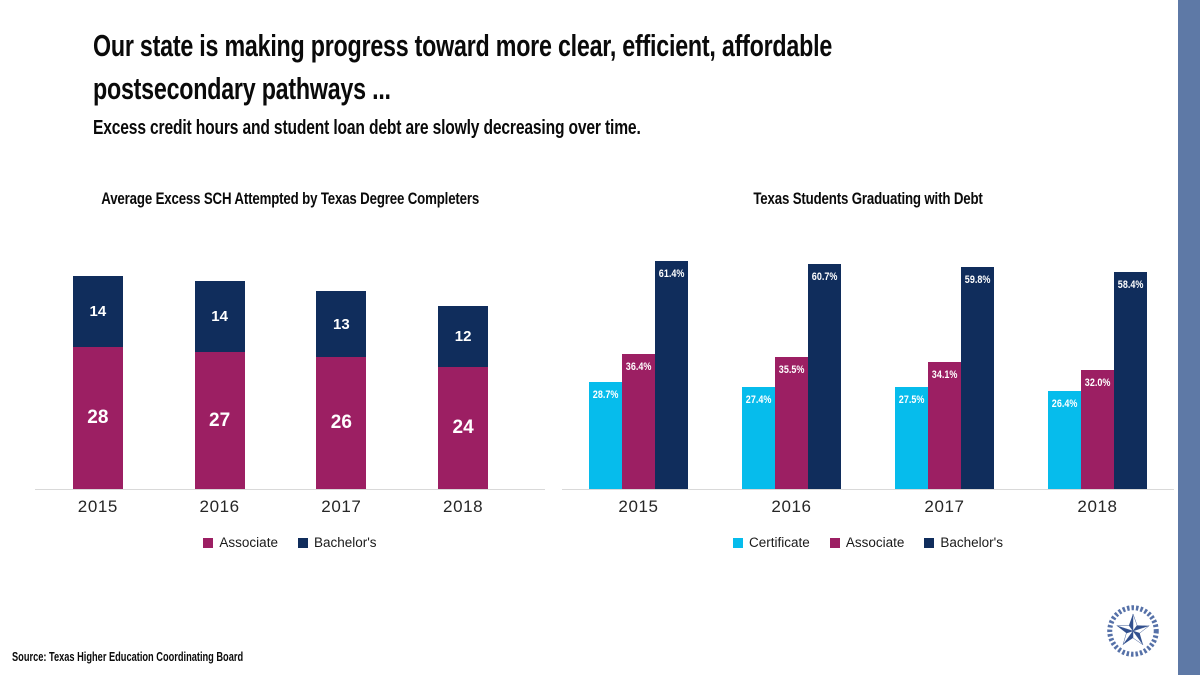 The image size is (1200, 675). What do you see at coordinates (824, 276) in the screenshot?
I see `bar-value-label: 60.7%` at bounding box center [824, 276].